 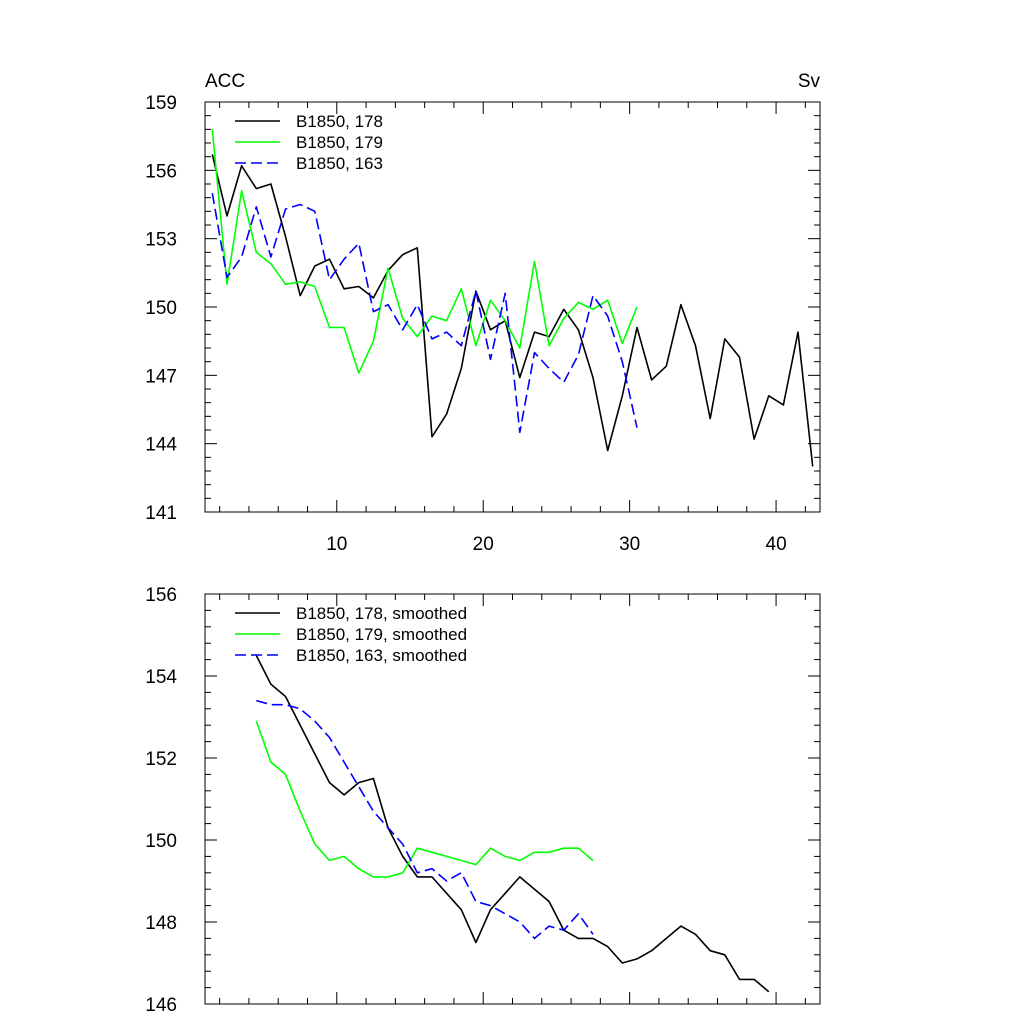 I want to click on bottom-y-tick-label: 146, so click(x=161, y=1005).